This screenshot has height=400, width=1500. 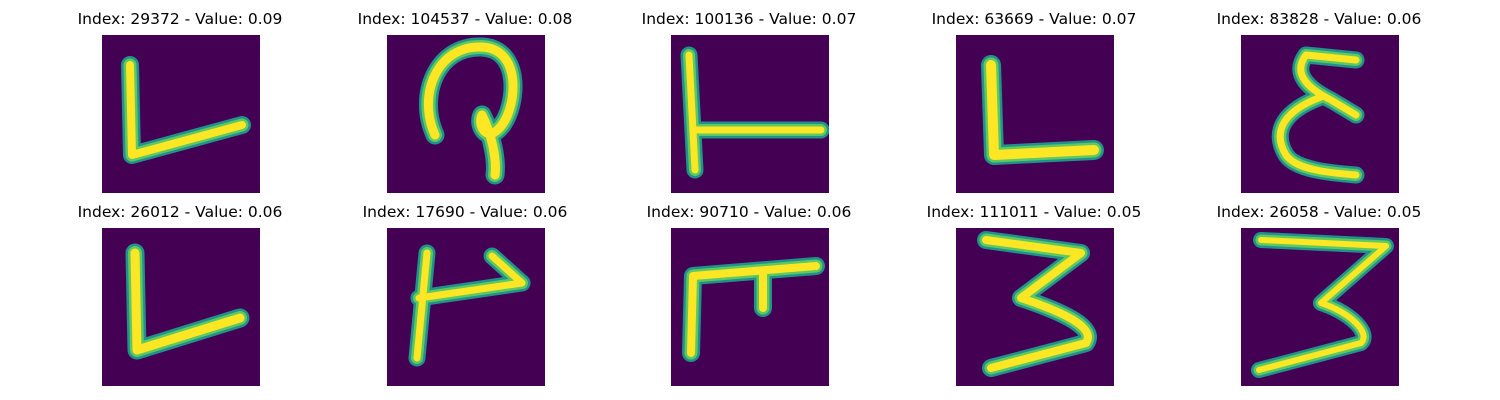 I want to click on grid-cell: Index: 63669 - Value: 0.07, so click(x=1004, y=96).